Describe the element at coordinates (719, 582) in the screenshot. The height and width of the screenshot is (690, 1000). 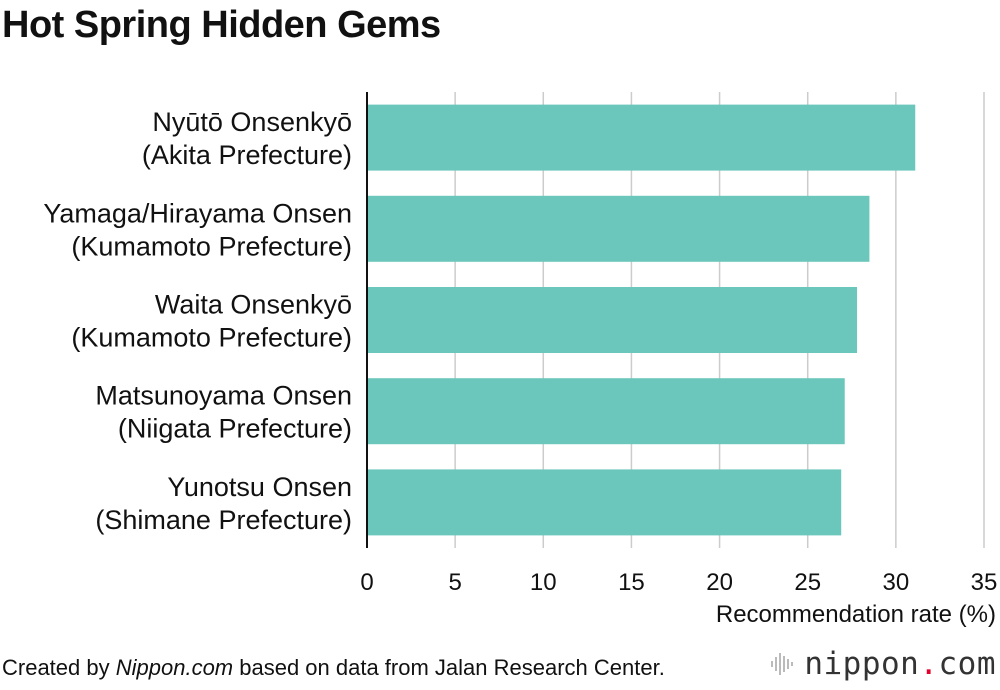
I see `x-tick-label: 20` at that location.